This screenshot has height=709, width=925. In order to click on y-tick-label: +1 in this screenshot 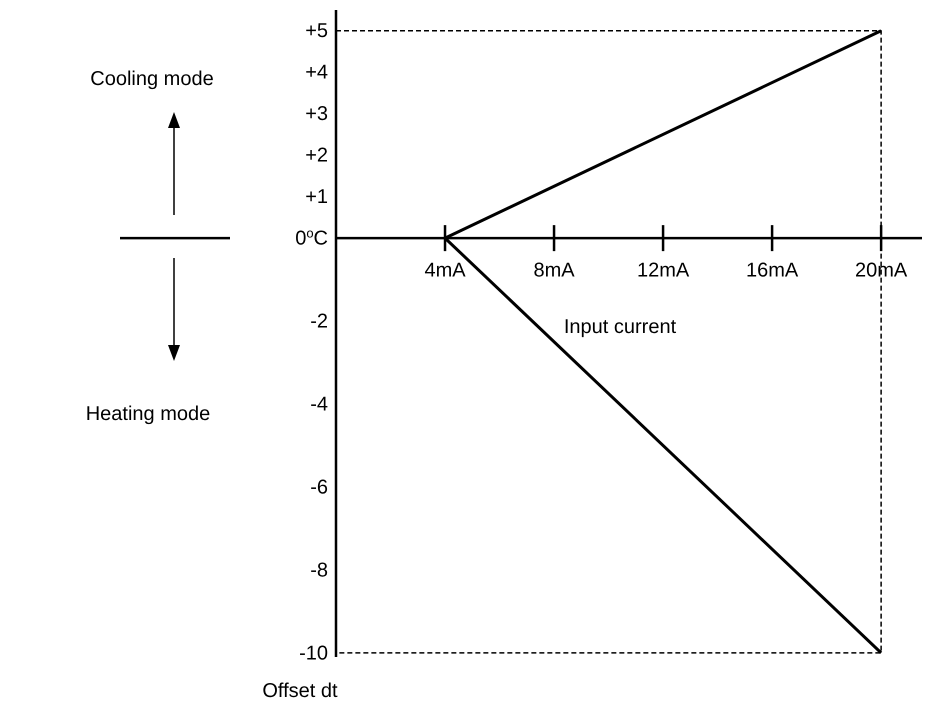, I will do `click(316, 197)`.